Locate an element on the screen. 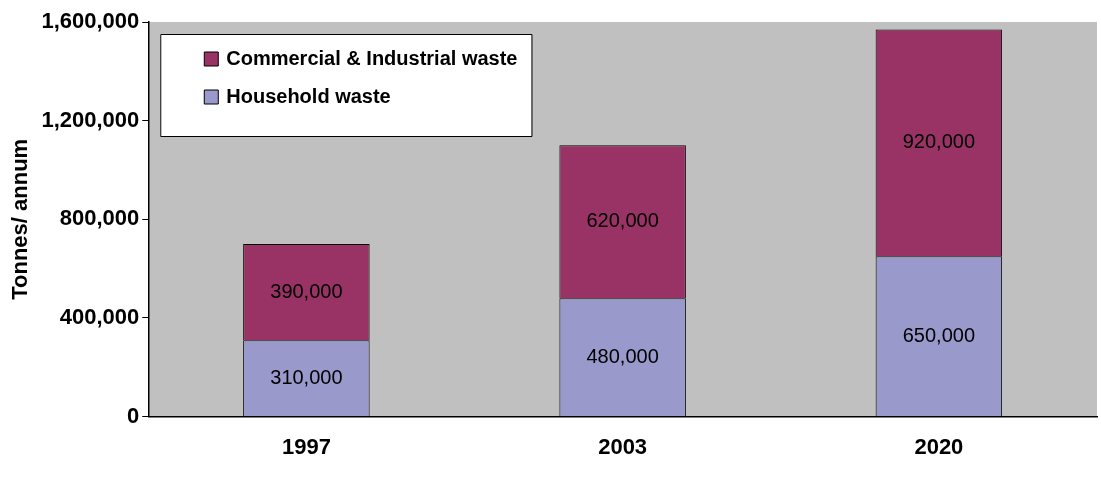 Image resolution: width=1101 pixels, height=479 pixels. data-label: 480,000 is located at coordinates (622, 355).